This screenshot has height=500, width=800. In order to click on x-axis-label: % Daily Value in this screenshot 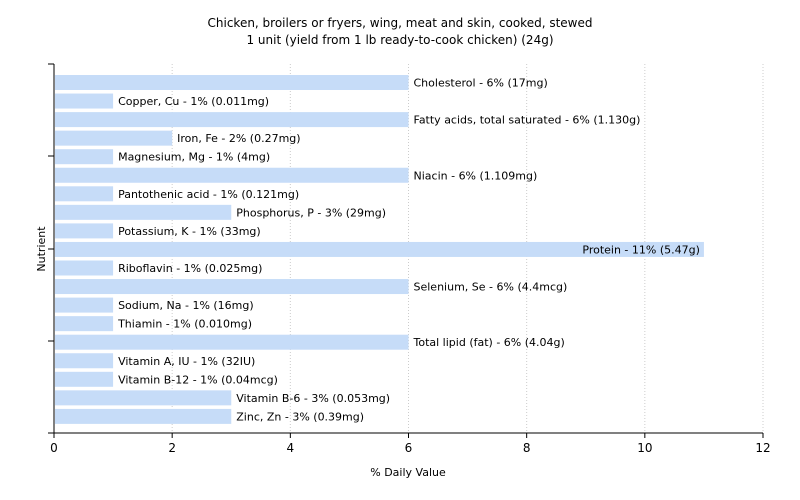, I will do `click(408, 472)`.